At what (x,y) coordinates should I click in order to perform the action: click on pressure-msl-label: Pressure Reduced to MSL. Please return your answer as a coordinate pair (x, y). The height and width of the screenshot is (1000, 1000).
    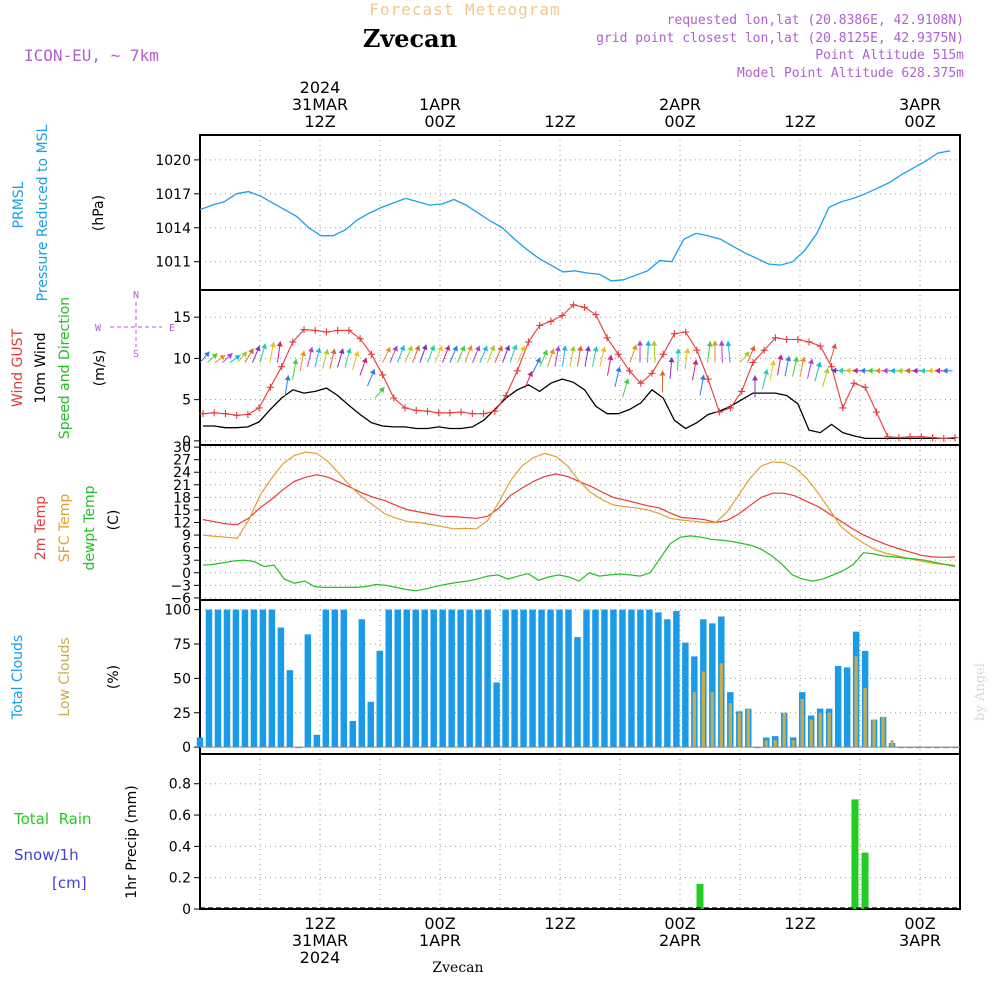
    Looking at the image, I should click on (43, 212).